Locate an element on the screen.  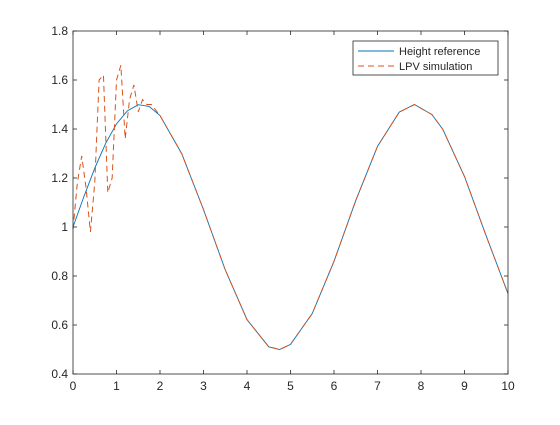
y-tick-label: 1.8 is located at coordinates (59, 31).